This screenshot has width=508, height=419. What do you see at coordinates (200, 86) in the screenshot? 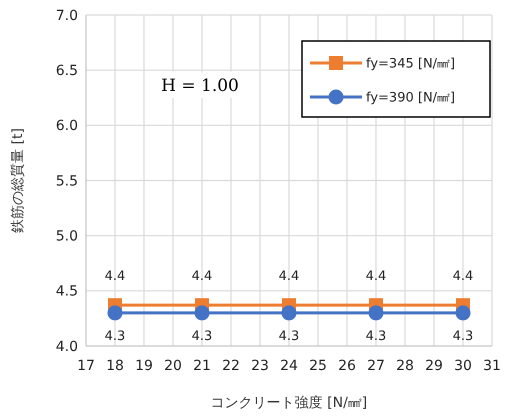
I see `annotation: H = 1.00` at bounding box center [200, 86].